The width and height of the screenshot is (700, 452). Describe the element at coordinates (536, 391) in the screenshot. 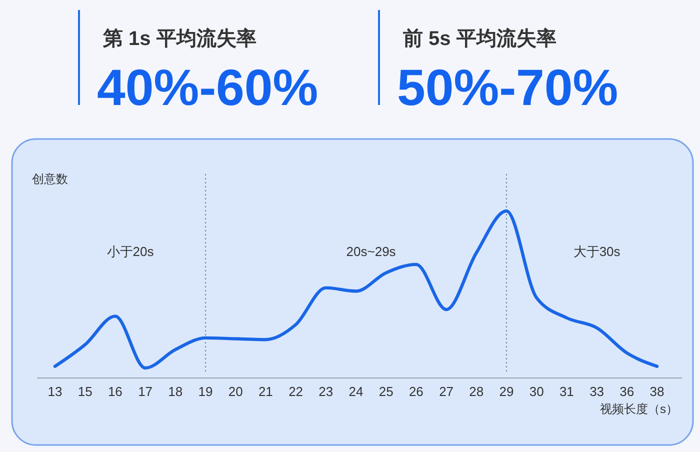

I see `x-tick-label: 30` at that location.